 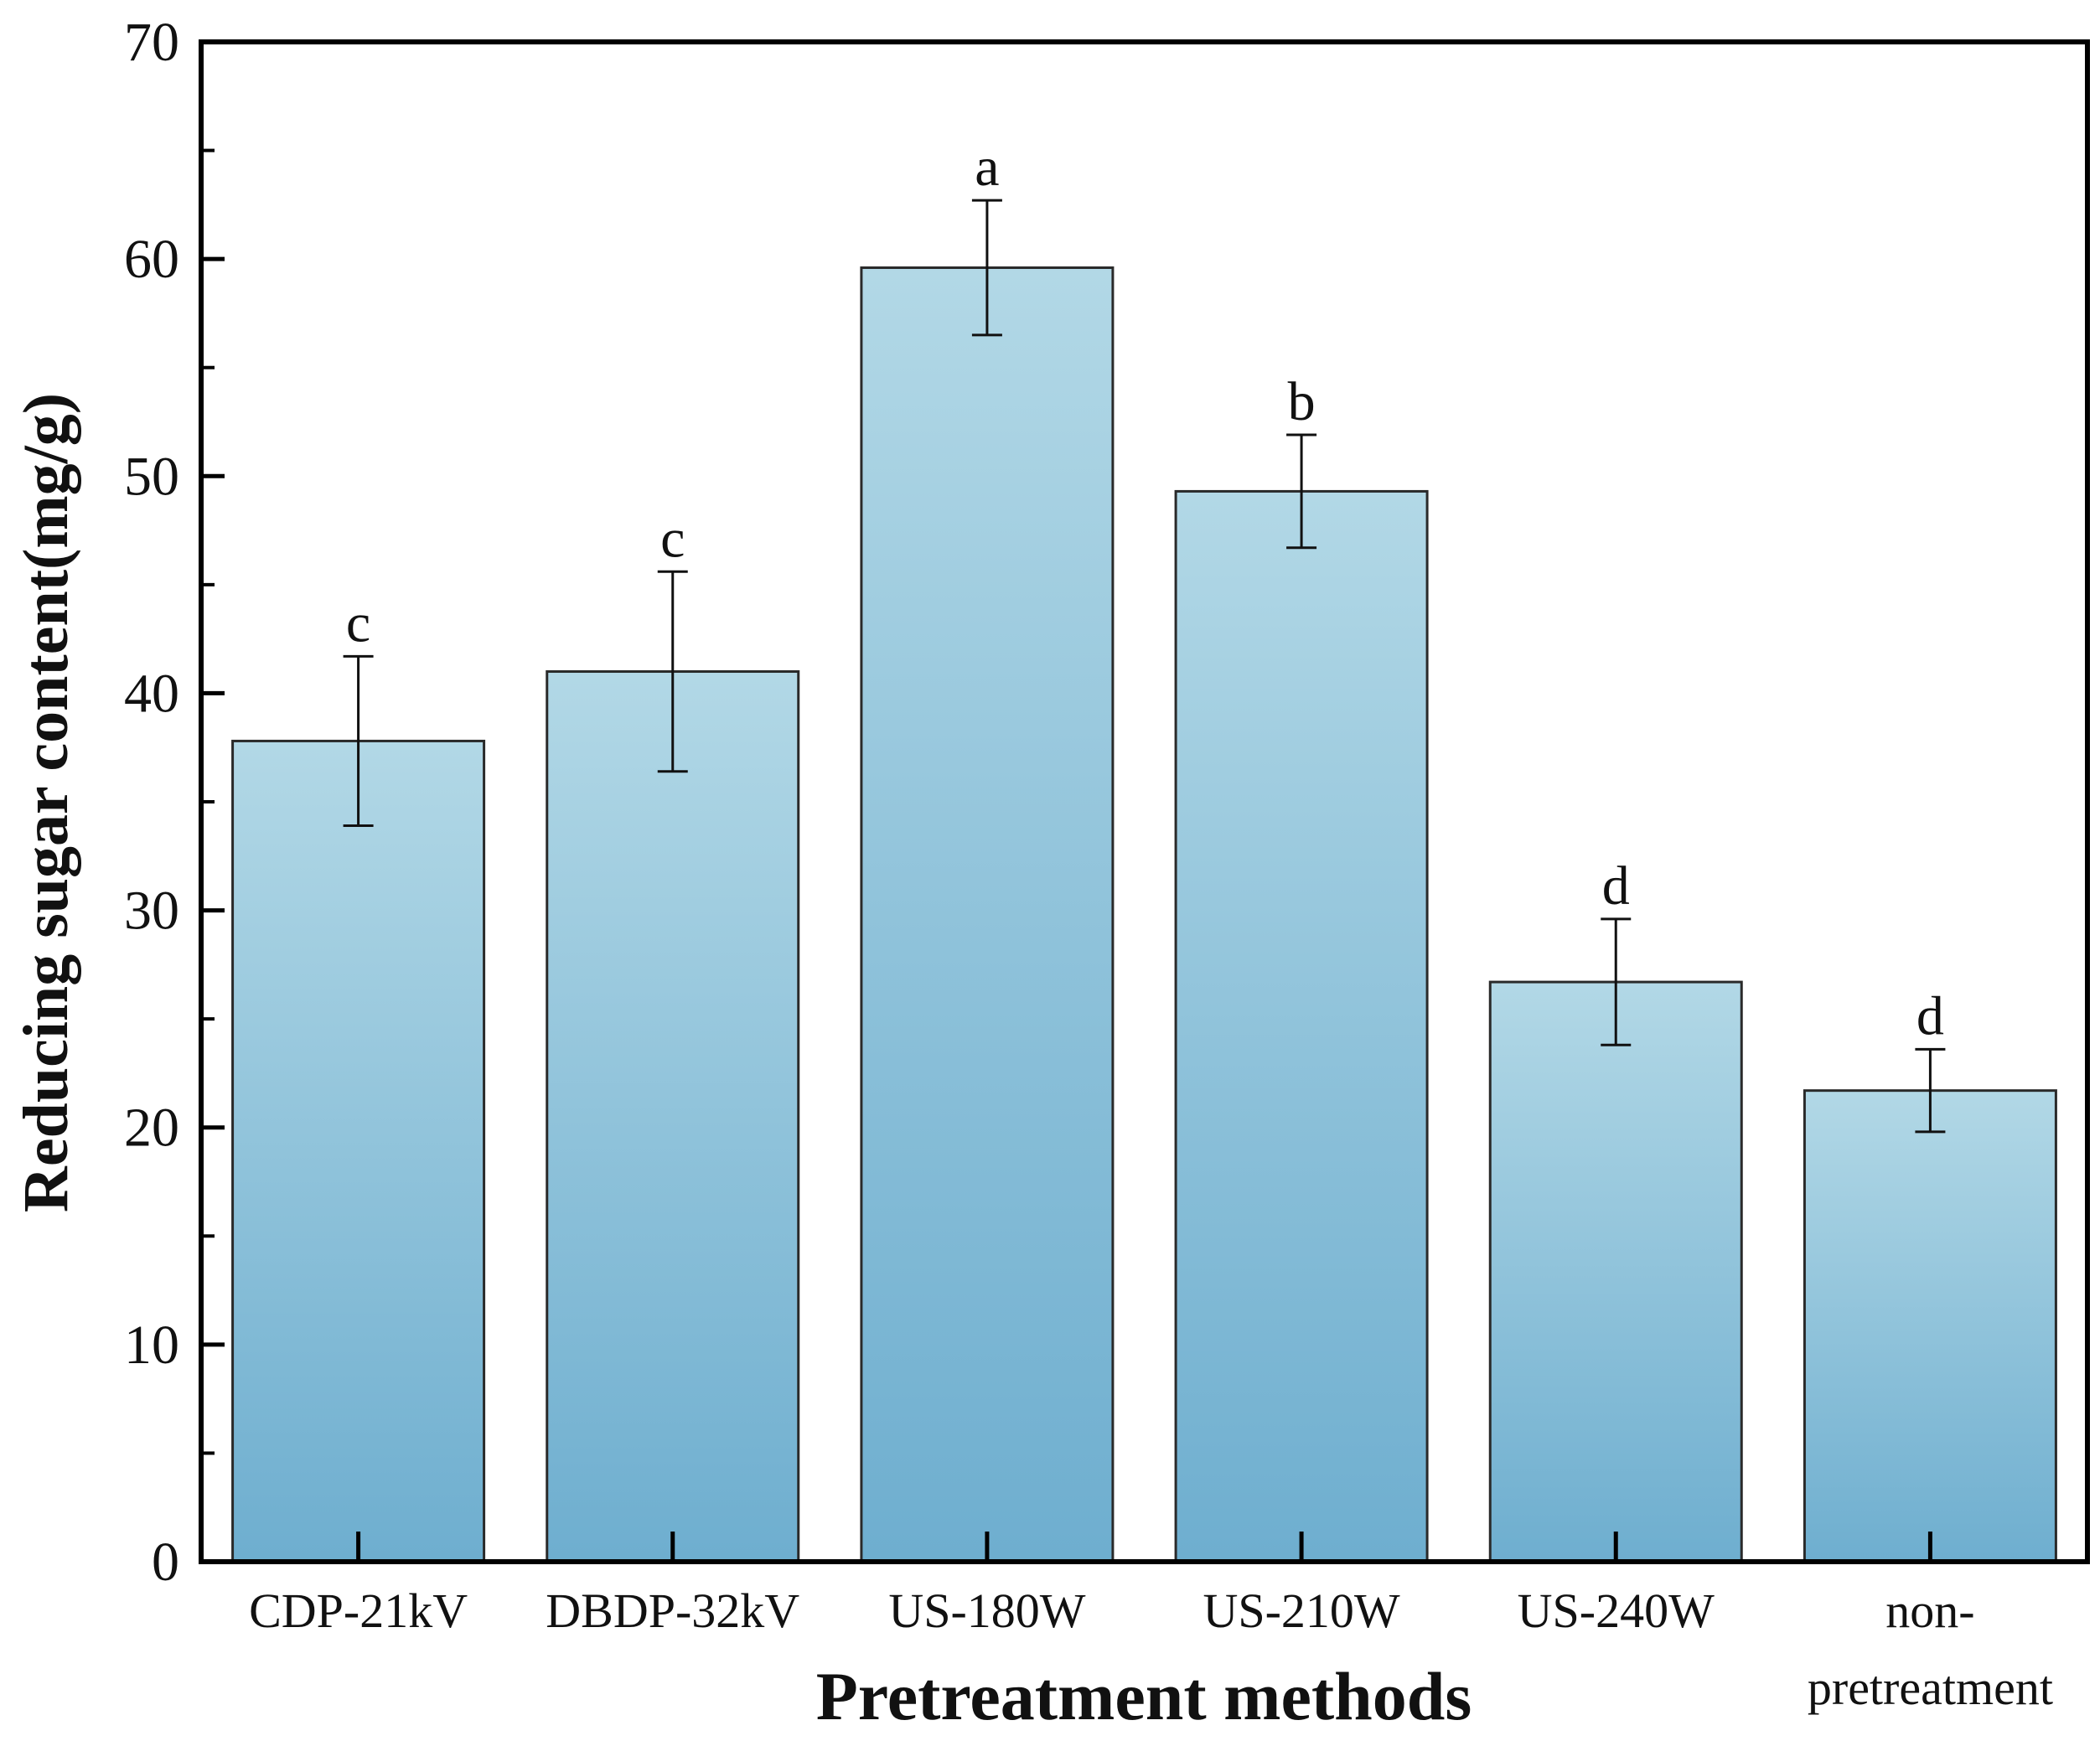 What do you see at coordinates (151, 260) in the screenshot?
I see `y-tick-label-6: 60` at bounding box center [151, 260].